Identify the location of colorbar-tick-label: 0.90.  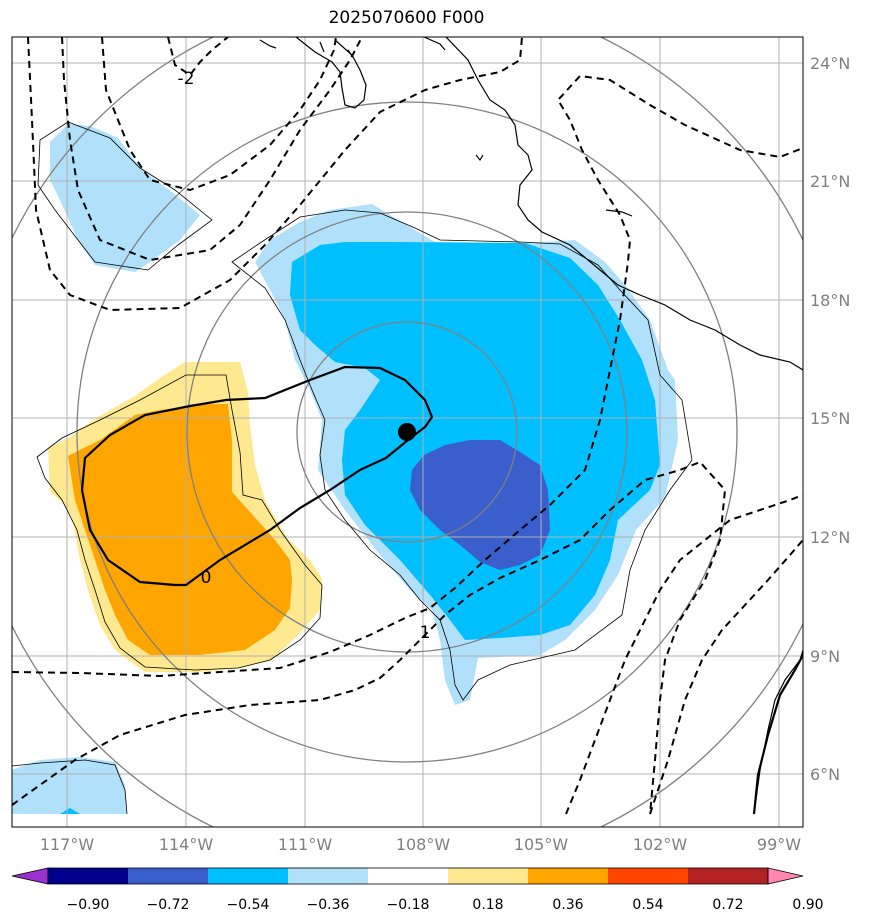
(807, 905).